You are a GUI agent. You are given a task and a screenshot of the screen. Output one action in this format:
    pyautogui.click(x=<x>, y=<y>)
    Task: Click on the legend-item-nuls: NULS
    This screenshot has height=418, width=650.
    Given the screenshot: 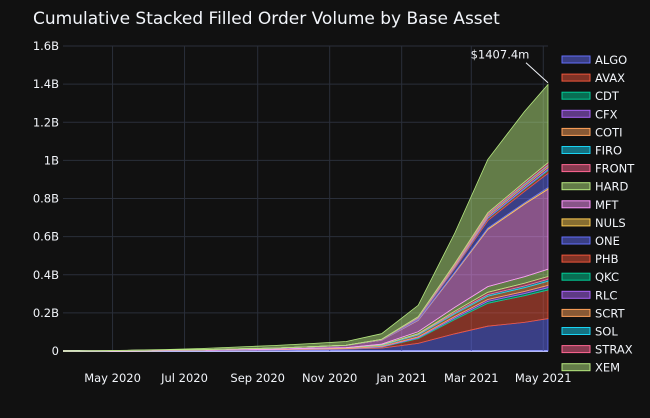 What is the action you would take?
    pyautogui.click(x=593, y=223)
    